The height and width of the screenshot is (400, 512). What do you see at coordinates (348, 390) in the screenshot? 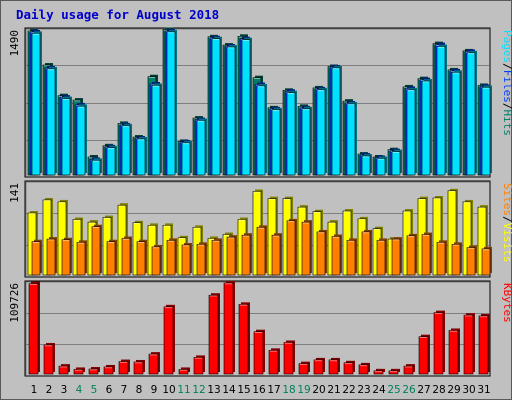
I see `x-tick-label: 22` at bounding box center [348, 390].